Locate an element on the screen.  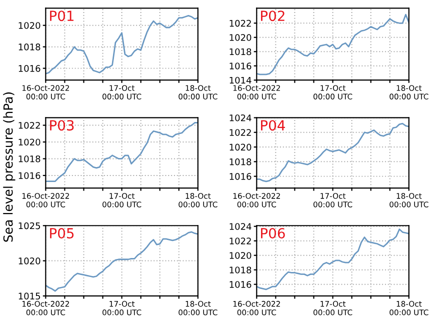
y-tick-label: 1025 is located at coordinates (29, 226).